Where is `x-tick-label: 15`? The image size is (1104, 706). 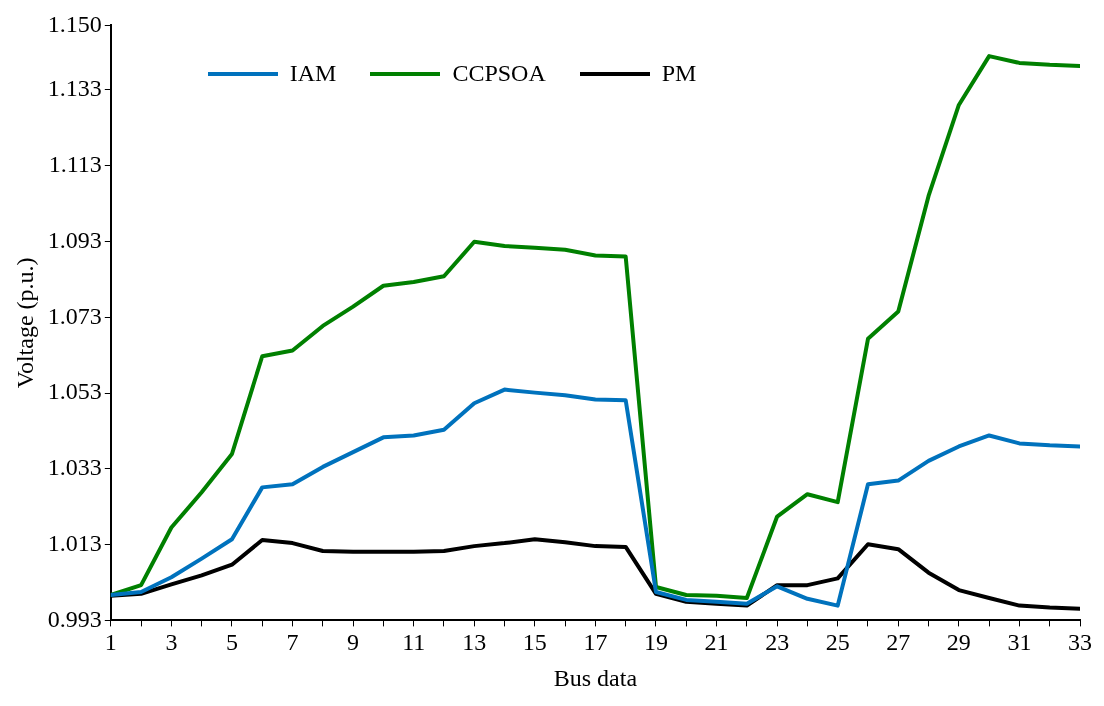
x-tick-label: 15 is located at coordinates (534, 642).